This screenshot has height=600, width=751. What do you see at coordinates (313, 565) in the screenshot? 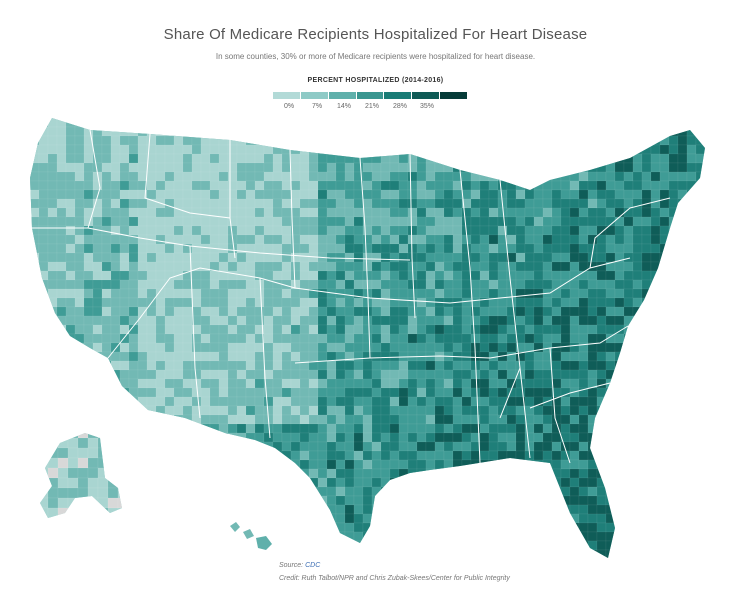
I see `source-link: CDC` at bounding box center [313, 565].